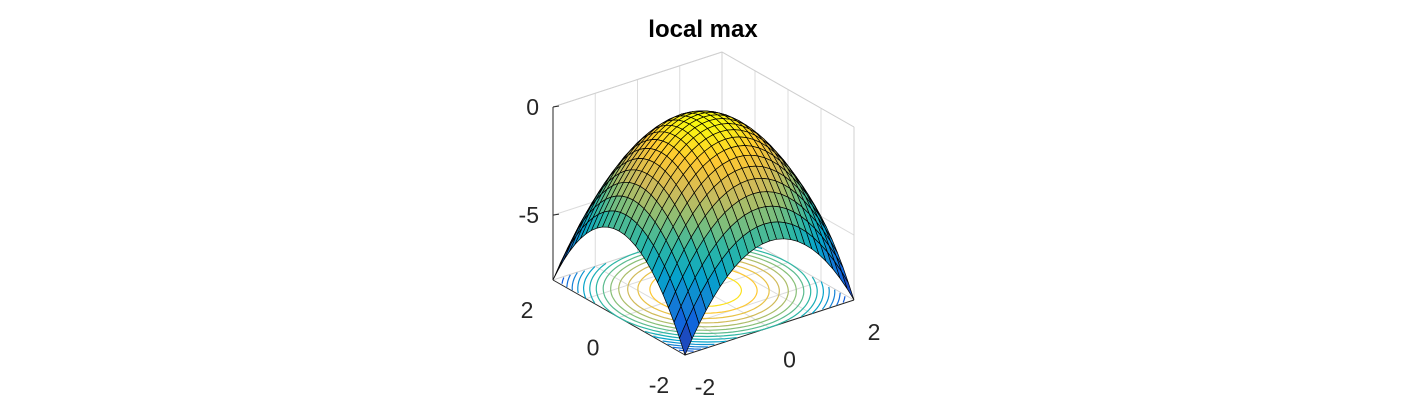 Image resolution: width=1401 pixels, height=406 pixels. Describe the element at coordinates (703, 29) in the screenshot. I see `chart-title: local max` at that location.